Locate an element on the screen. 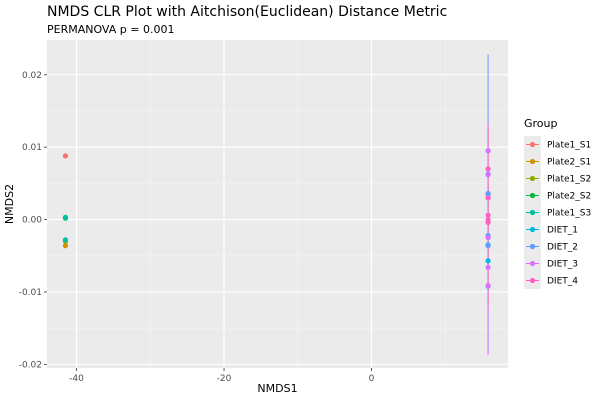 This screenshot has height=400, width=600. y-tick-label: 0.00 is located at coordinates (32, 221).